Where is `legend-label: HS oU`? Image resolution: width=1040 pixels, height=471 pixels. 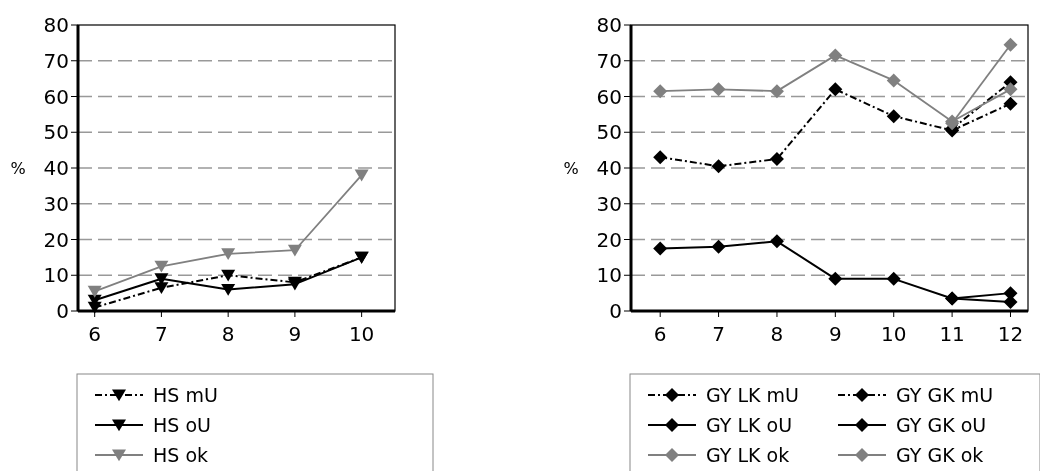
legend-label: HS oU is located at coordinates (182, 424).